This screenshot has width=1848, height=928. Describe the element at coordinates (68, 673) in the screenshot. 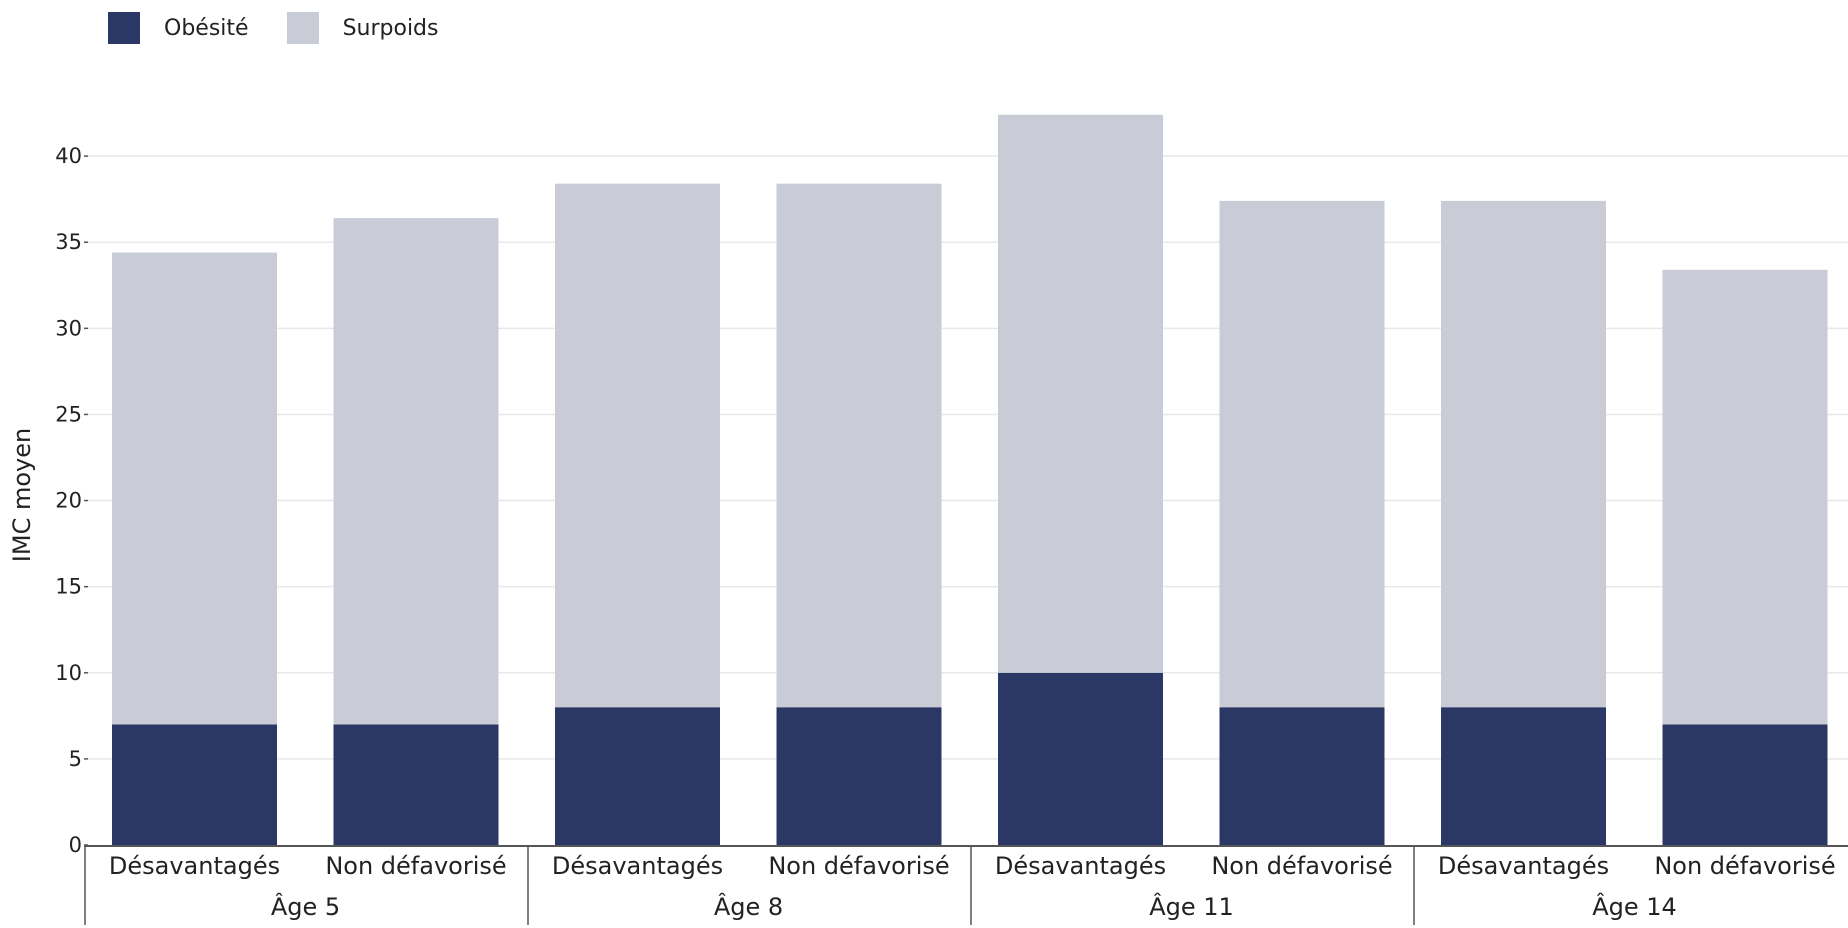

I see `y-tick-label-10: 10` at that location.